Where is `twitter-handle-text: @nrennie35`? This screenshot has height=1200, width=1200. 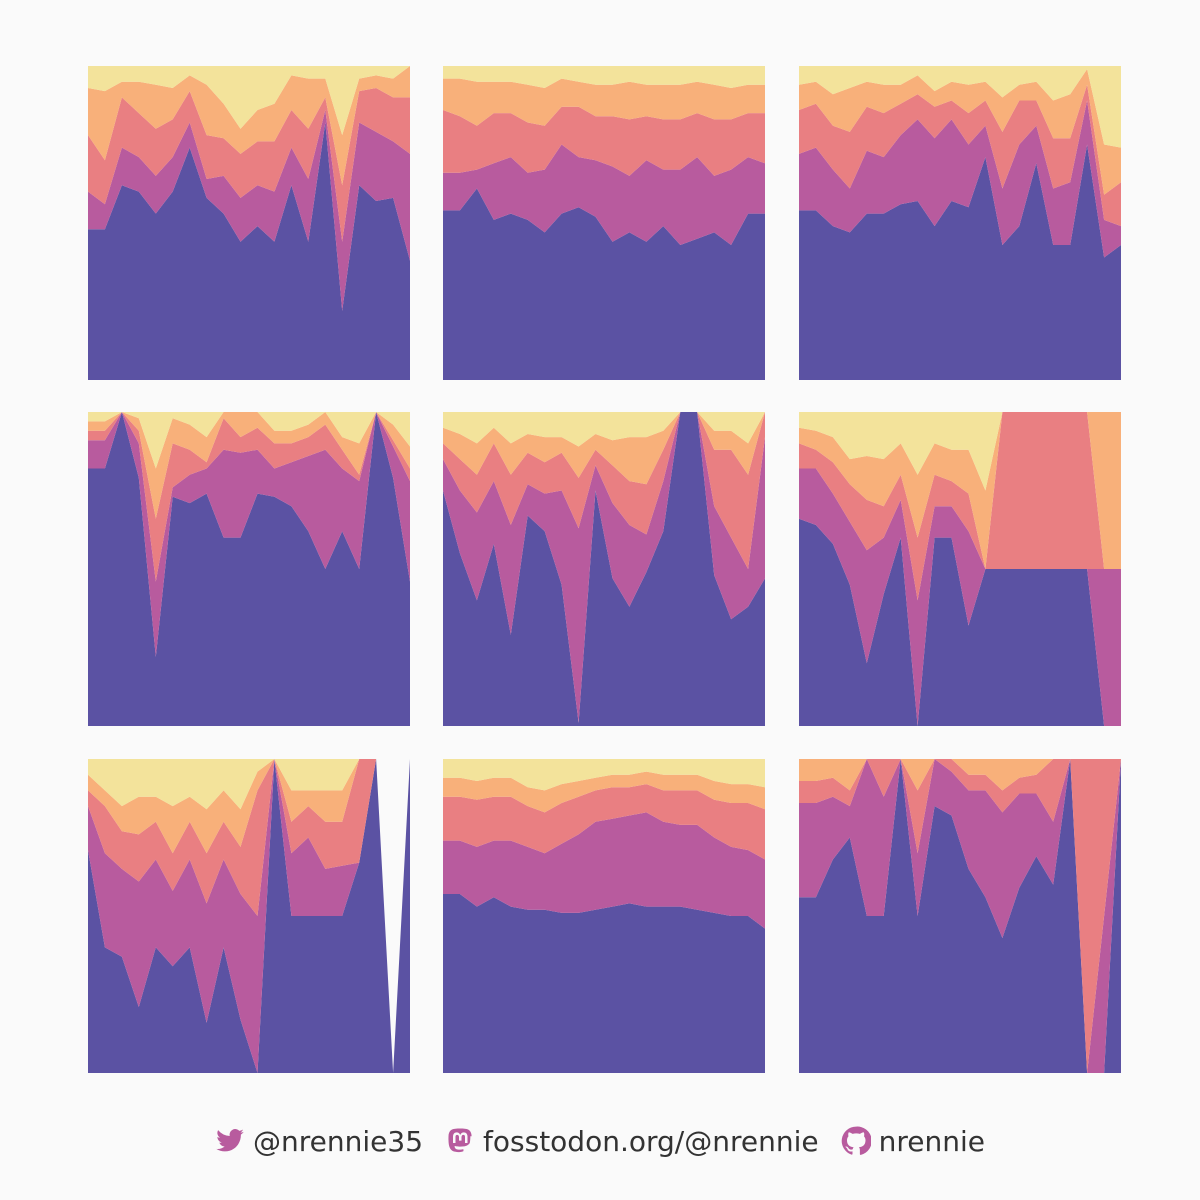 twitter-handle-text: @nrennie35 is located at coordinates (338, 1141).